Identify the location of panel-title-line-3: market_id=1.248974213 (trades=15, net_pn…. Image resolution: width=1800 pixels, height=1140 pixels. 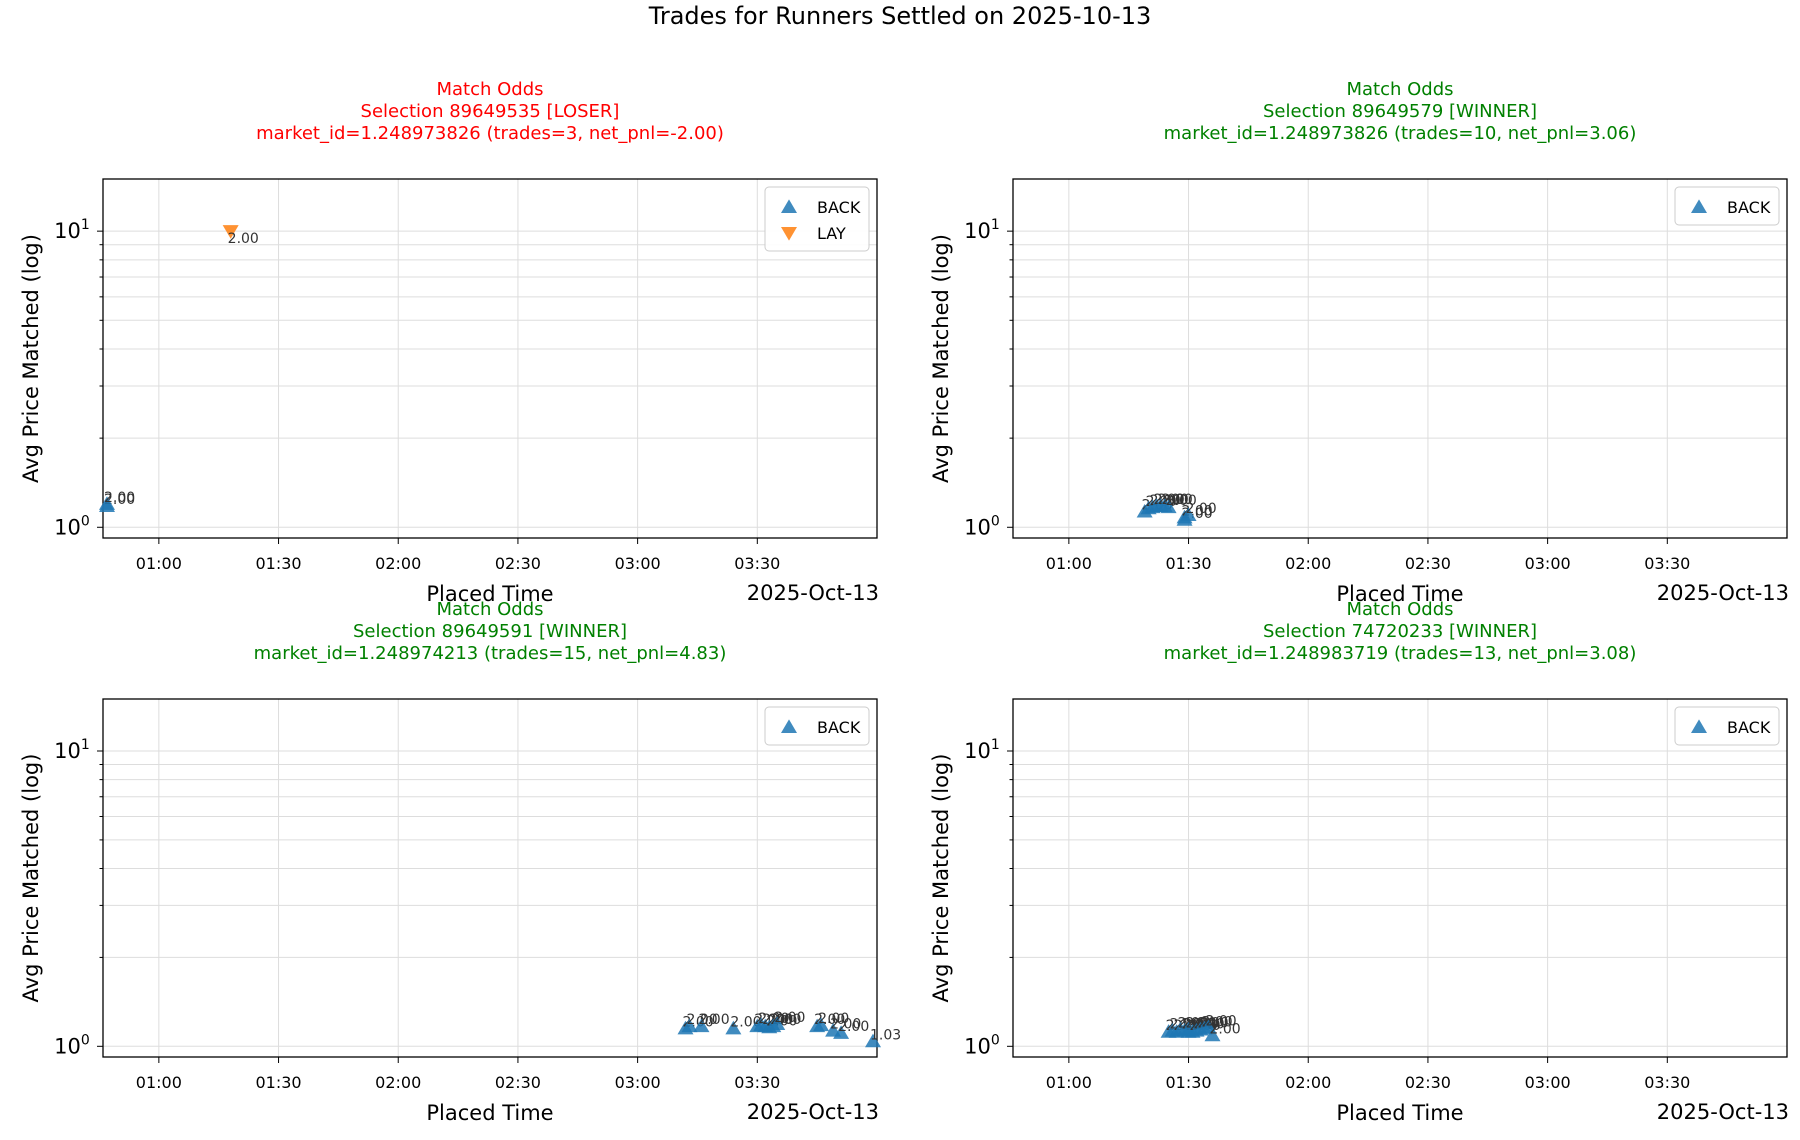
(490, 653).